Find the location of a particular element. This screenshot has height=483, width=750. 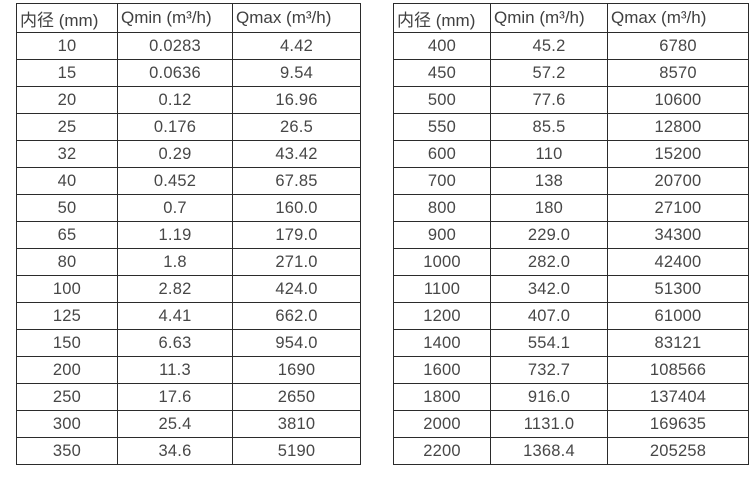

col-header-qmax: Qmax (m³/h) is located at coordinates (678, 18).